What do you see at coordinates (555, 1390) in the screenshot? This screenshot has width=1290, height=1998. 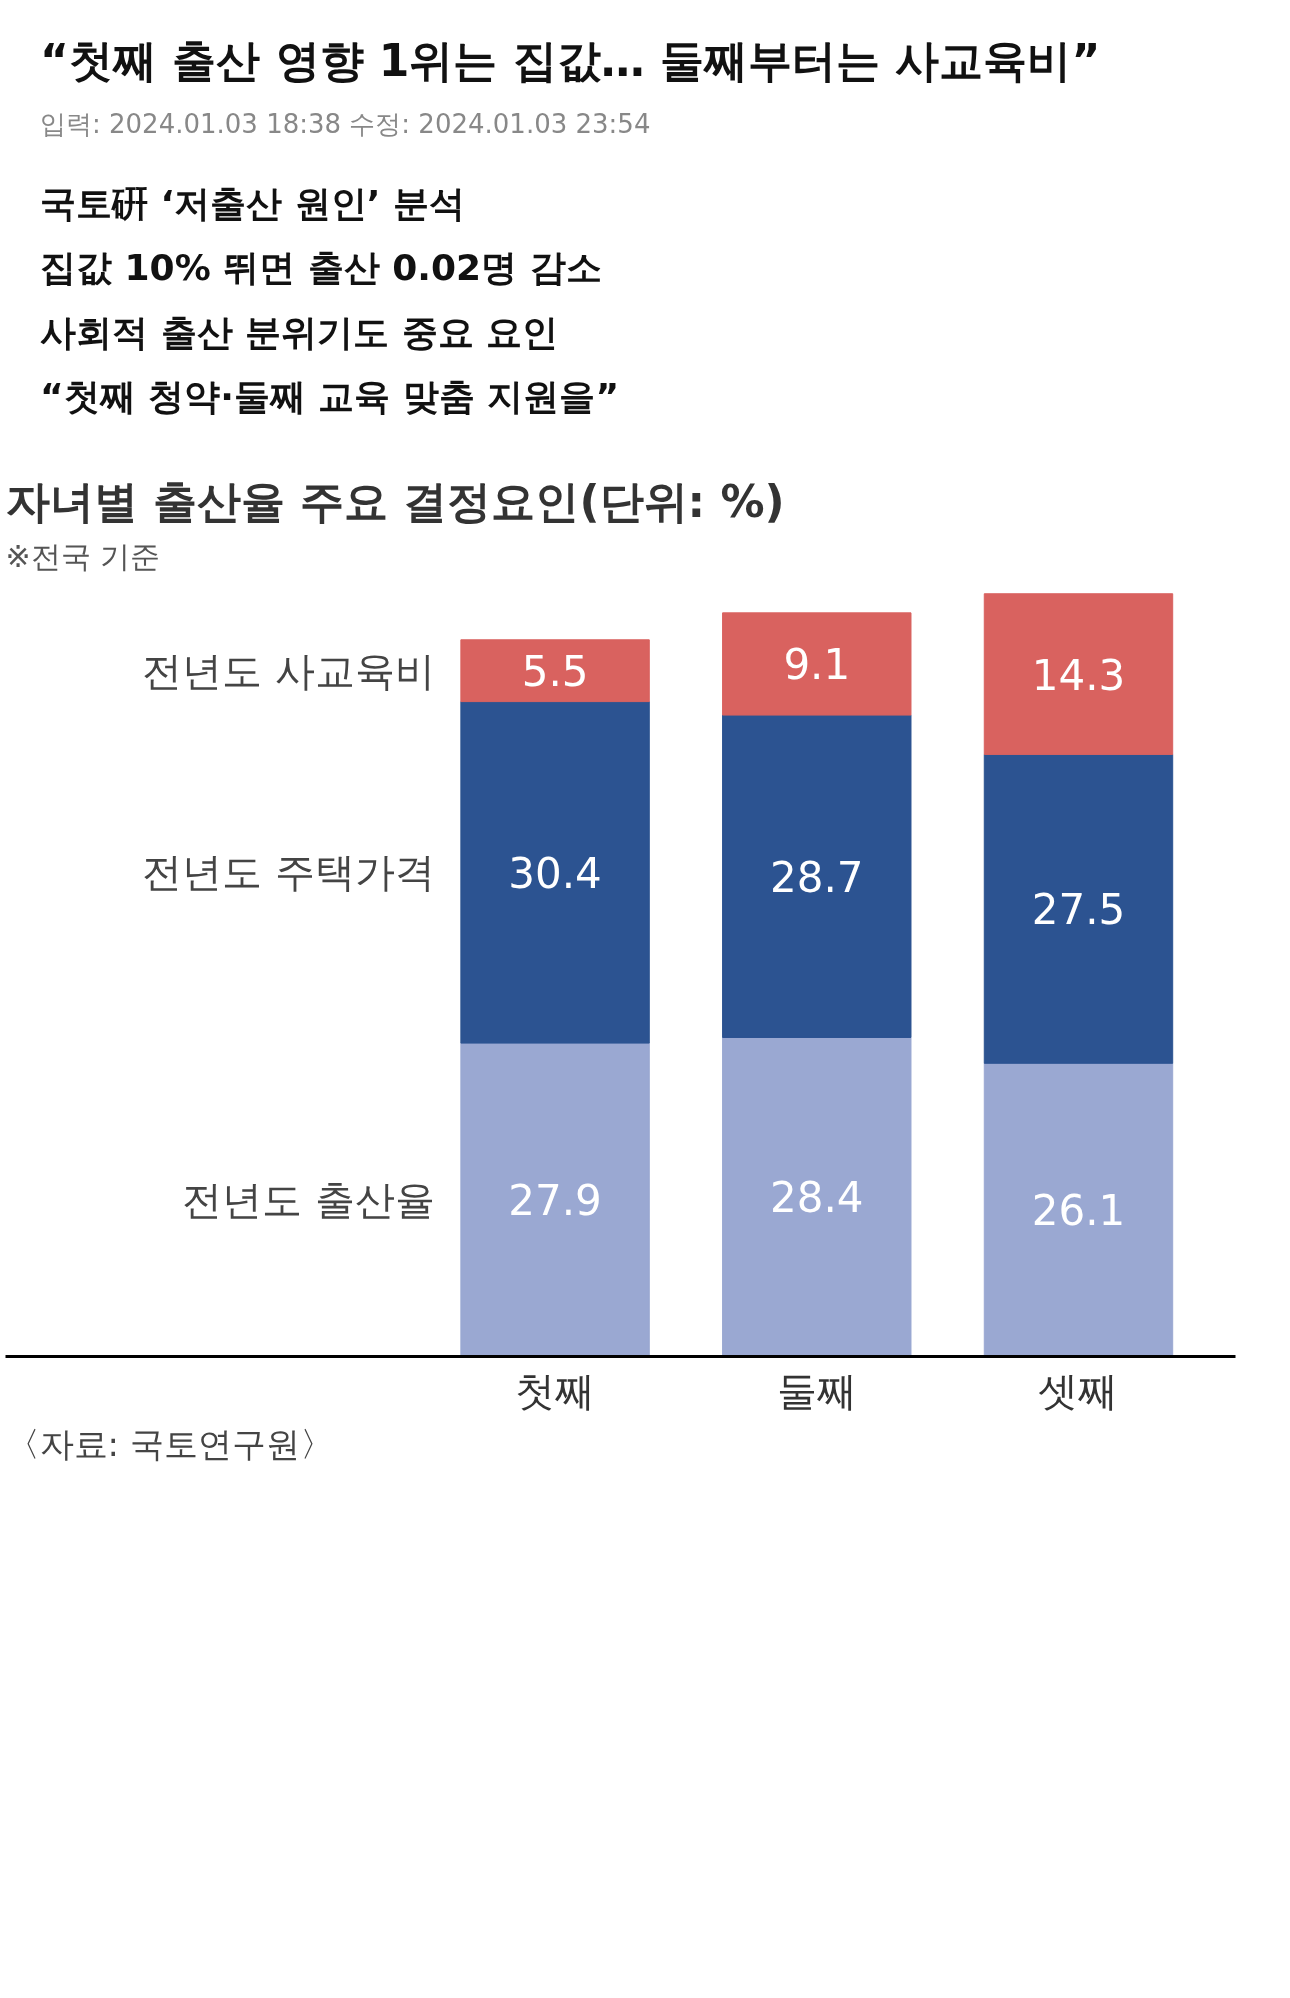 I see `x-tick-label: 첫째` at bounding box center [555, 1390].